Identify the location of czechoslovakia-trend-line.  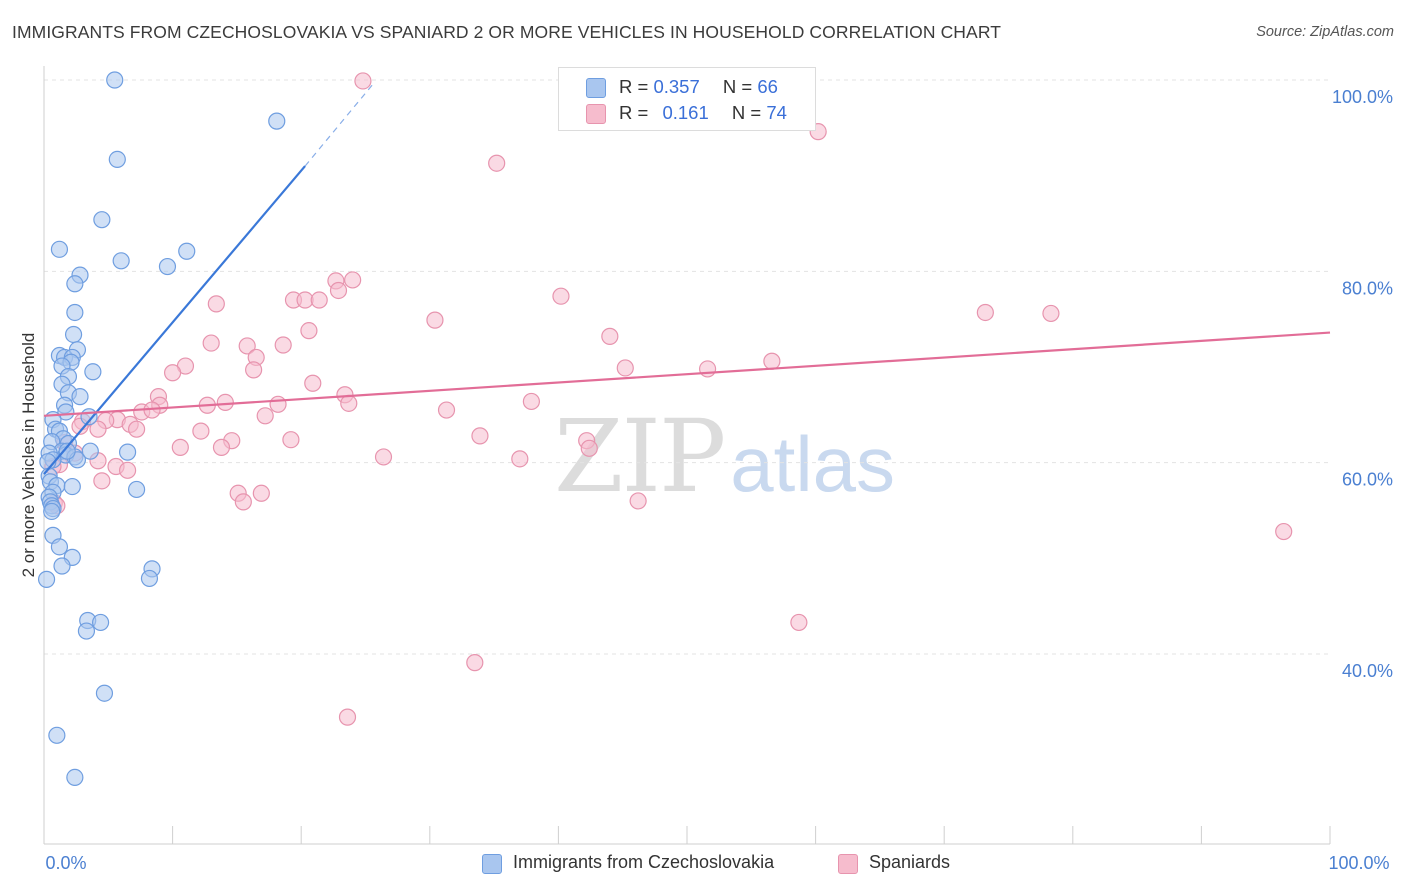
(174, 320).